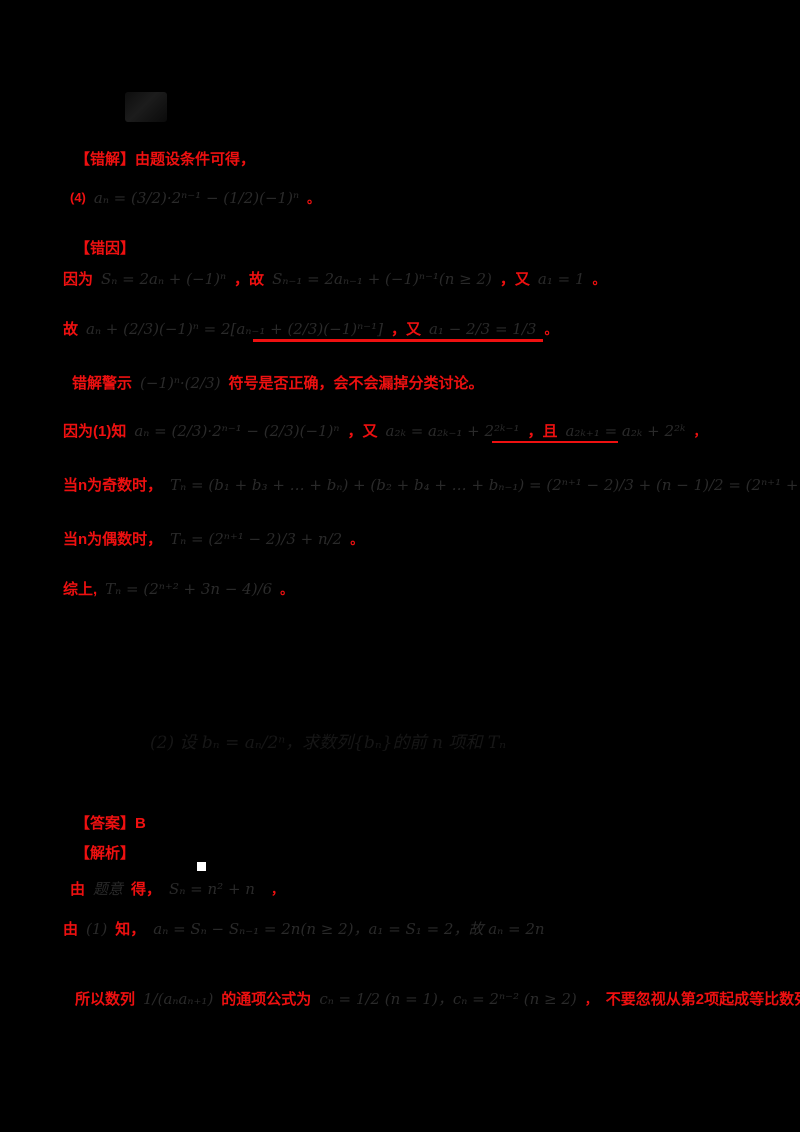 Image resolution: width=800 pixels, height=1132 pixels. I want to click on conclusion-line: 综上, Tₙ = (2ⁿ⁺² + 3n − 4)/6 。, so click(178, 588).